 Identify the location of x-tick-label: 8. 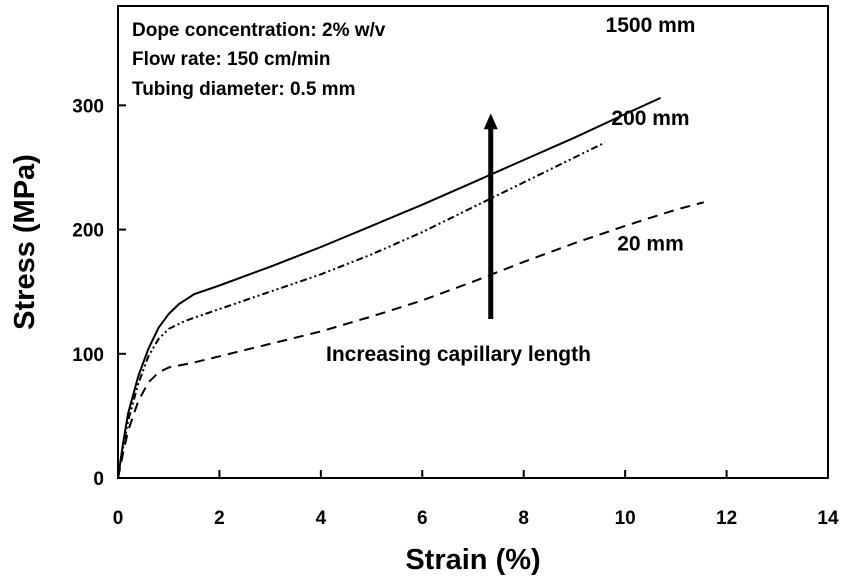
(523, 518).